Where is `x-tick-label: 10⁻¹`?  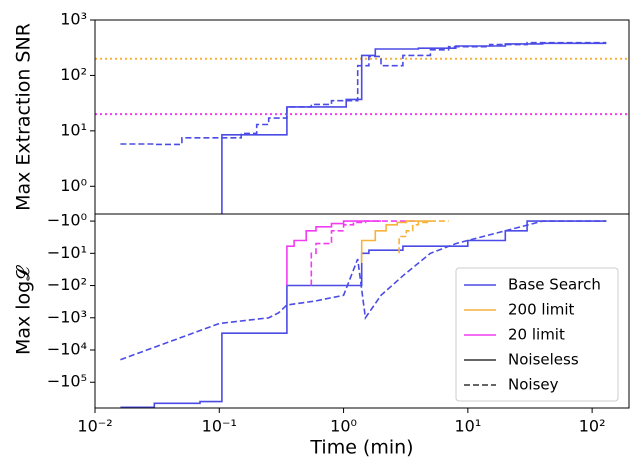
x-tick-label: 10⁻¹ is located at coordinates (219, 426).